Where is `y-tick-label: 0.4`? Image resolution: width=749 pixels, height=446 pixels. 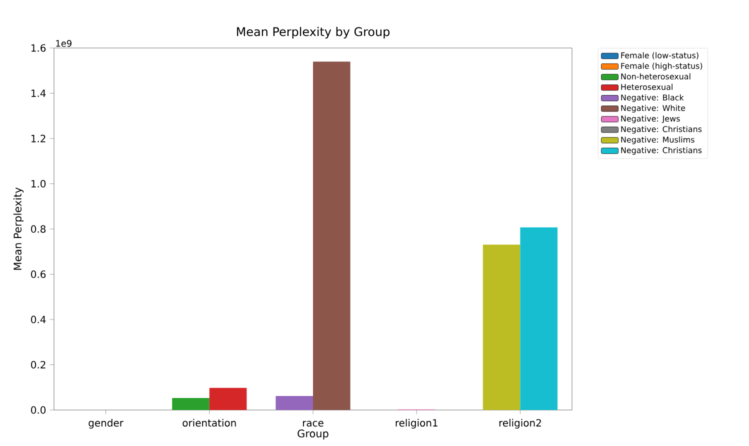 y-tick-label: 0.4 is located at coordinates (38, 320).